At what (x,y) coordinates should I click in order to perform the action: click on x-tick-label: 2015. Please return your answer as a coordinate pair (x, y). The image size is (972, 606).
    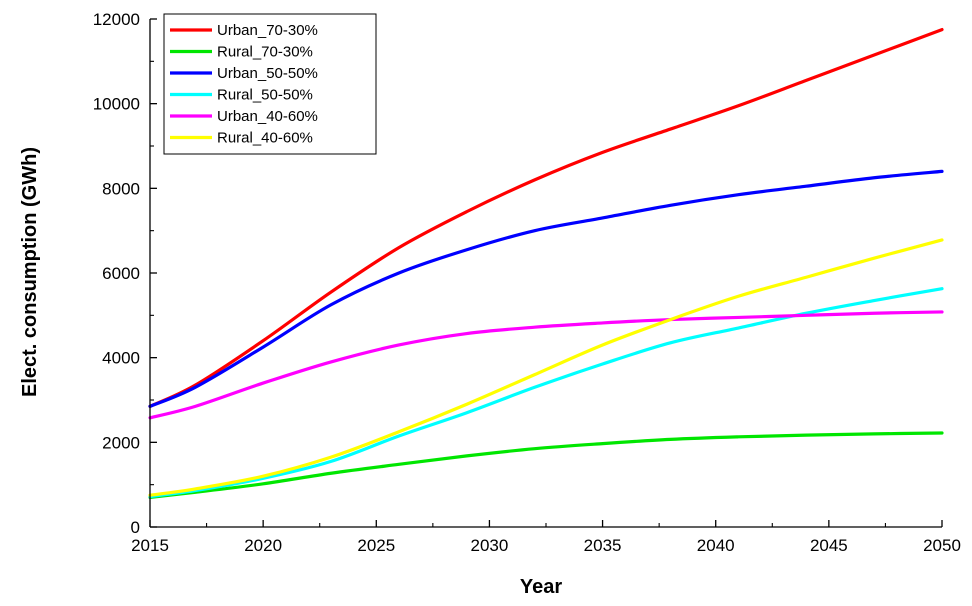
    Looking at the image, I should click on (150, 545).